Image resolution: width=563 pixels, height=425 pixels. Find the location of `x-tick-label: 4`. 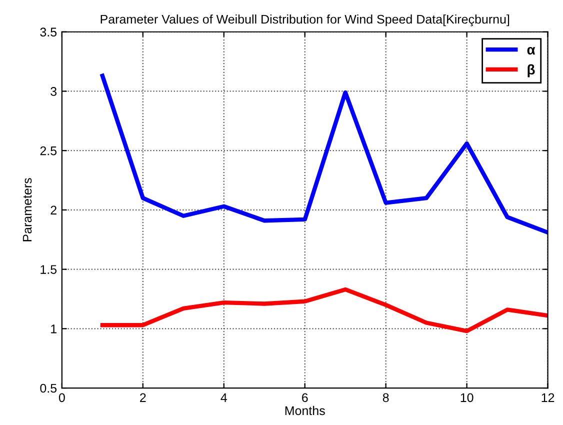

x-tick-label: 4 is located at coordinates (223, 397).